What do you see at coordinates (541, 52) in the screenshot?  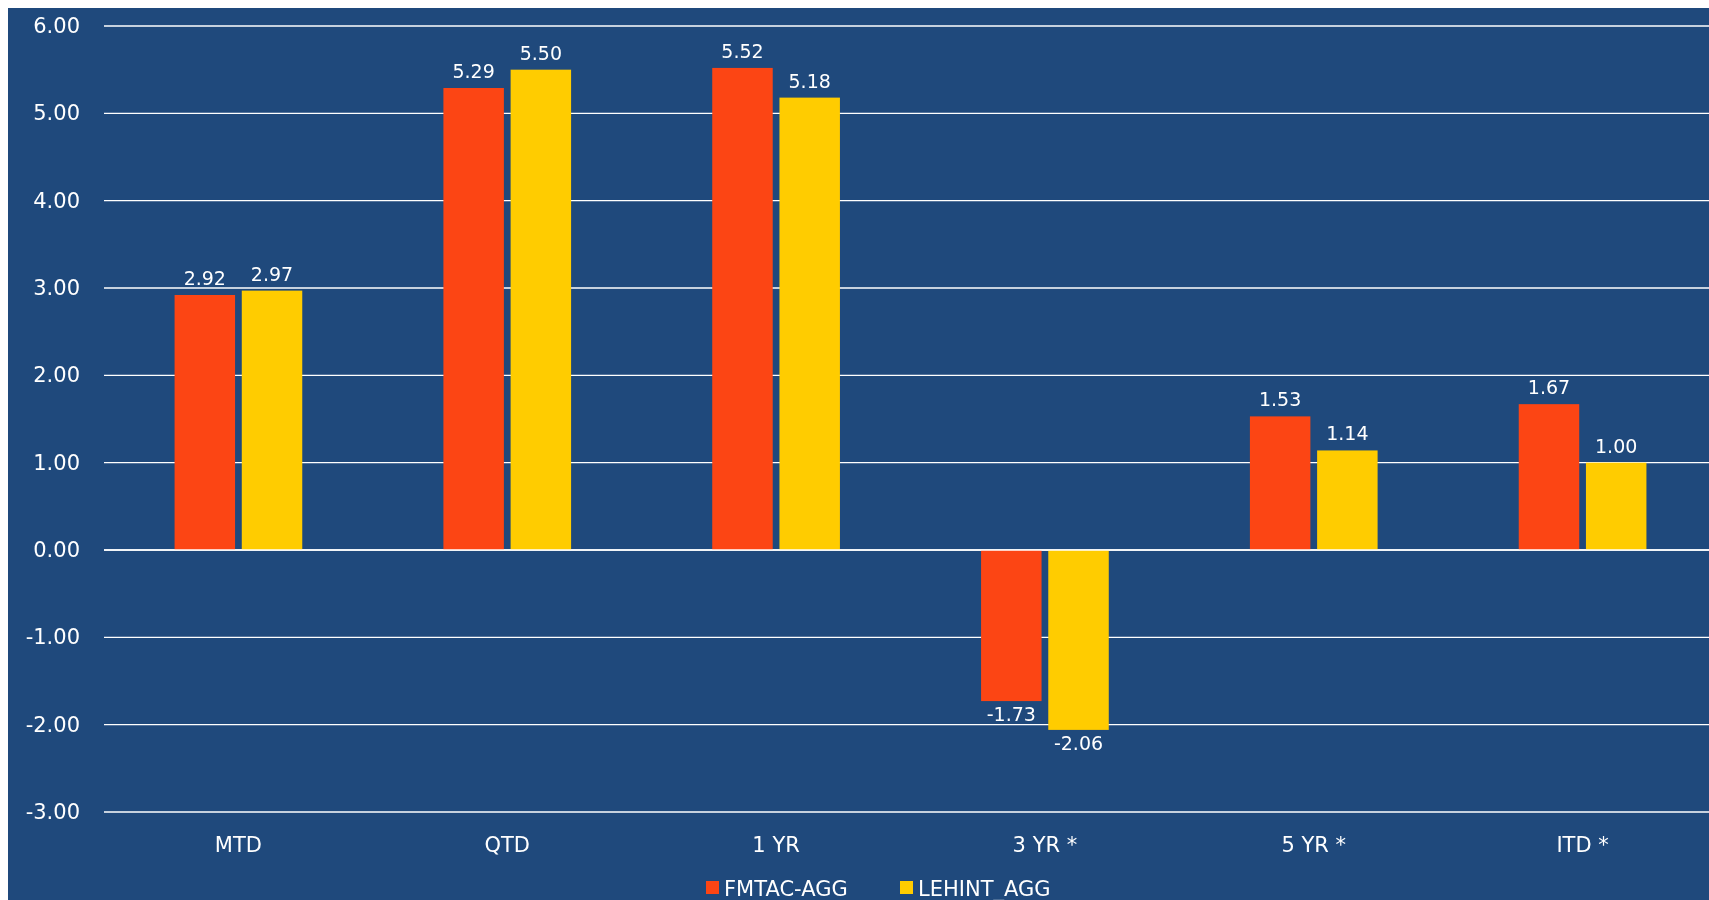 I see `data-label: 5.50` at bounding box center [541, 52].